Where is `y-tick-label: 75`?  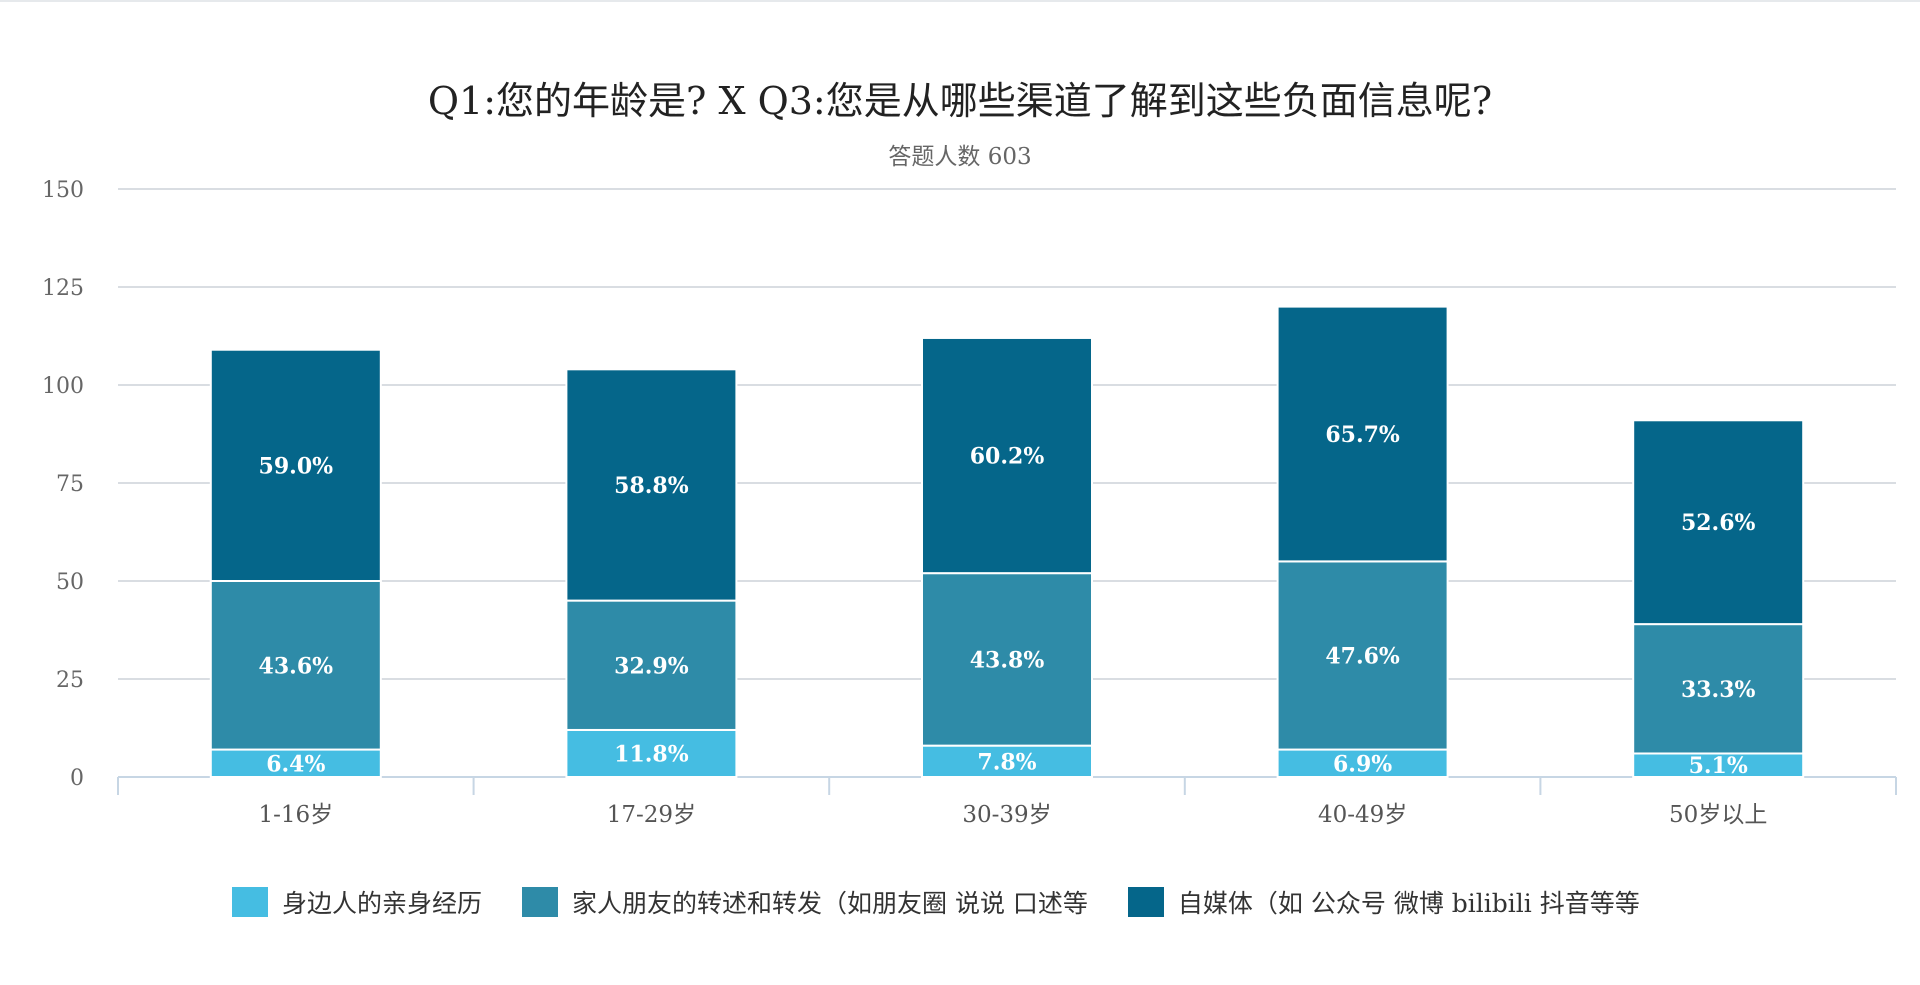
y-tick-label: 75 is located at coordinates (70, 484).